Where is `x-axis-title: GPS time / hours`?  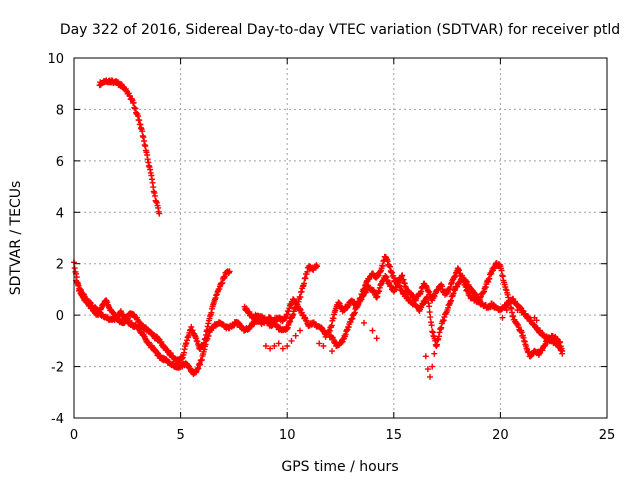 x-axis-title: GPS time / hours is located at coordinates (339, 467).